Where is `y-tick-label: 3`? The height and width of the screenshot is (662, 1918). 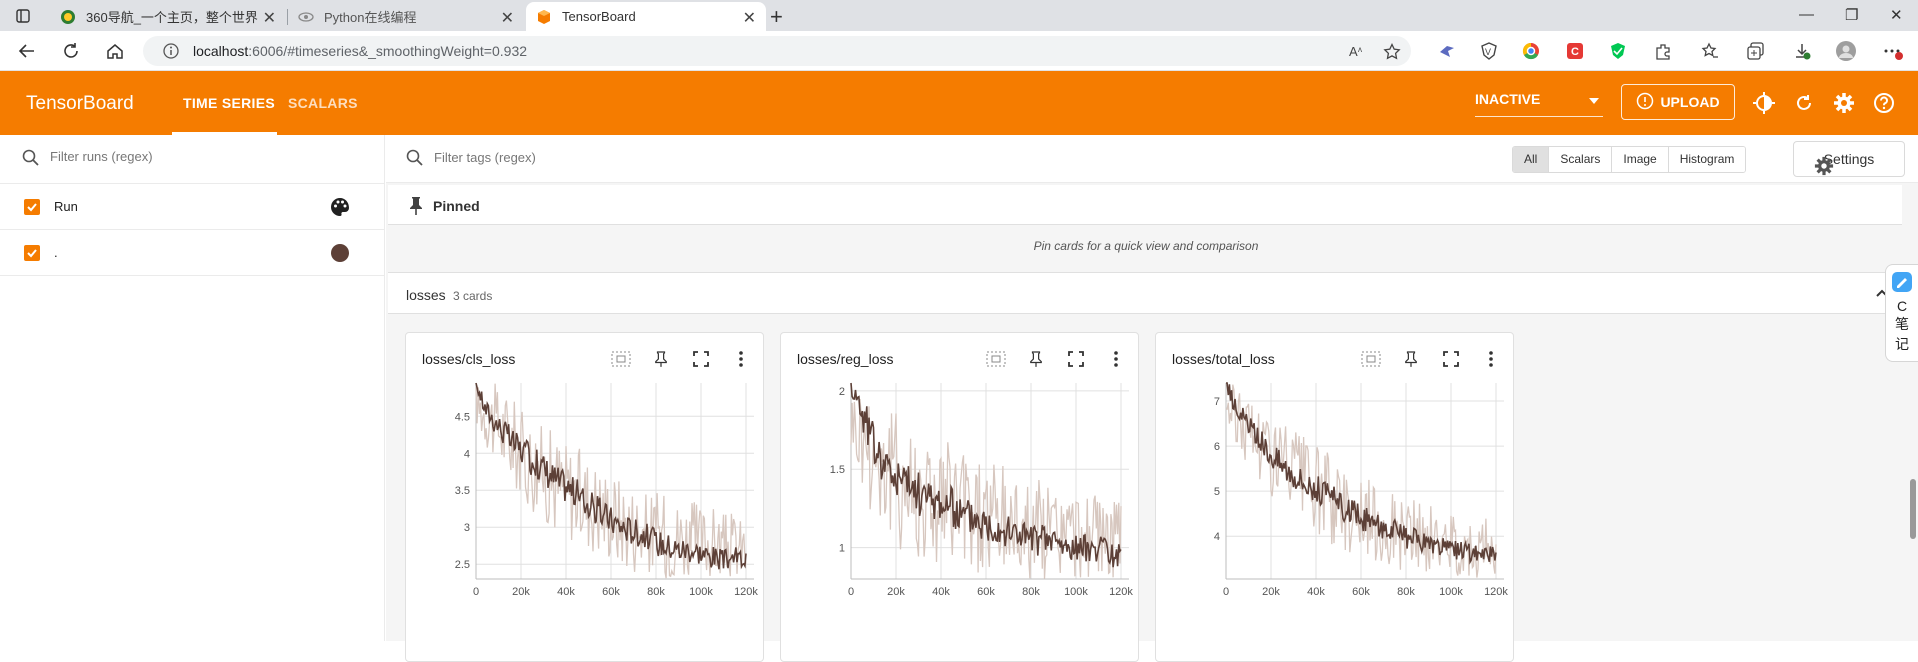 y-tick-label: 3 is located at coordinates (467, 528).